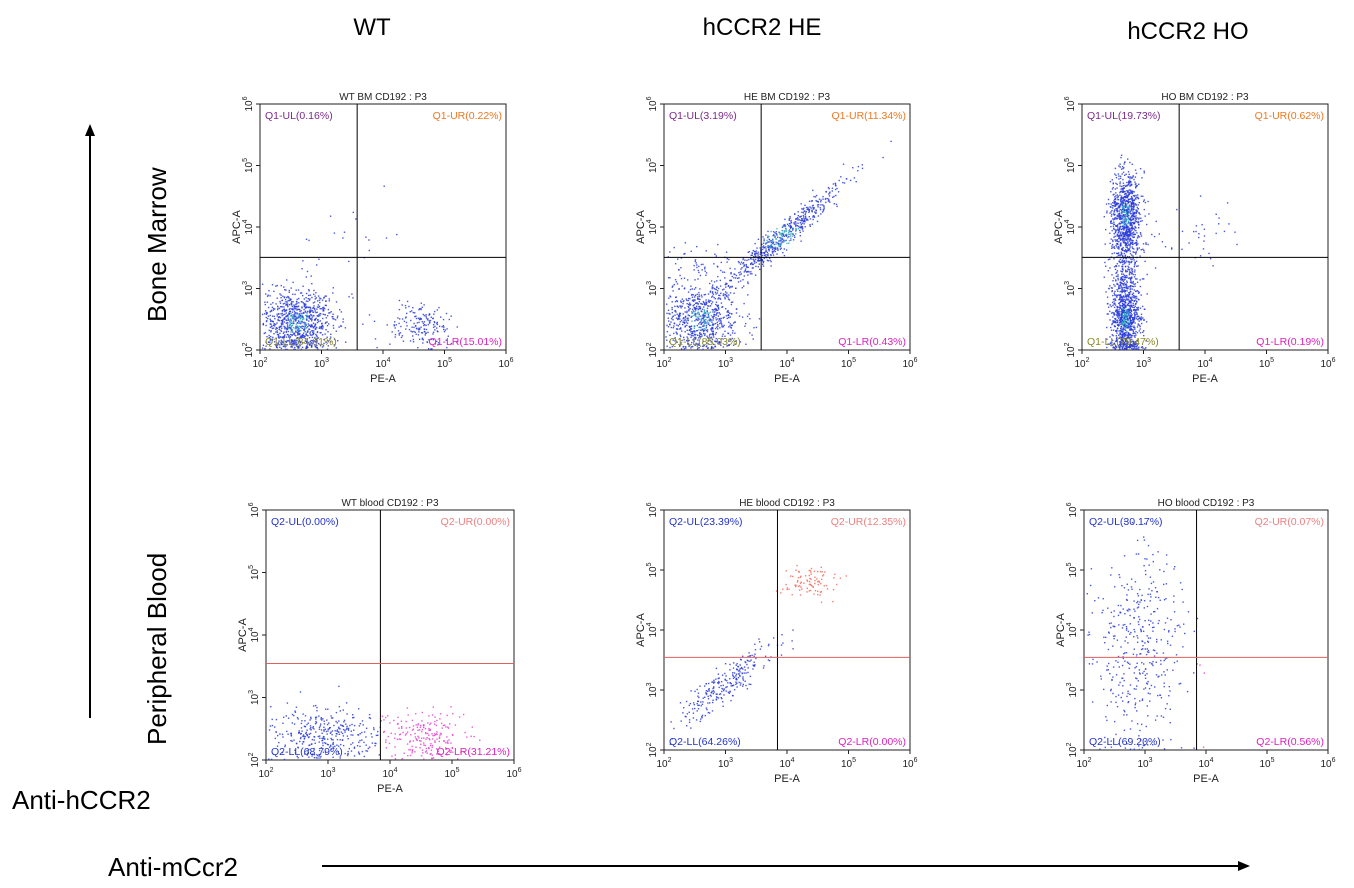 This screenshot has width=1354, height=888. Describe the element at coordinates (703, 116) in the screenshot. I see `quadrant-label-q1-ul: Q1-UL(3.19%)` at that location.